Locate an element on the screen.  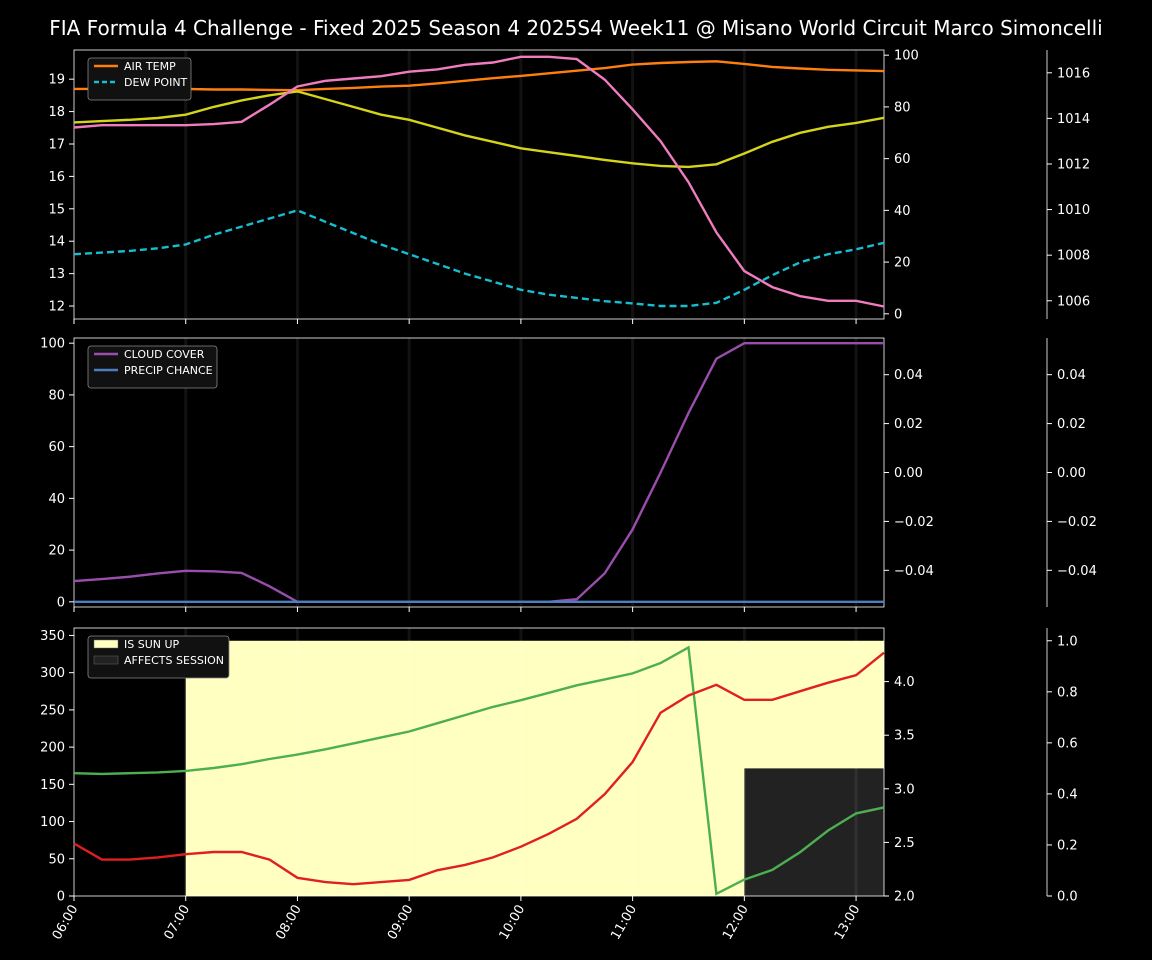
y-tick-label-left: 19 is located at coordinates (56, 80).